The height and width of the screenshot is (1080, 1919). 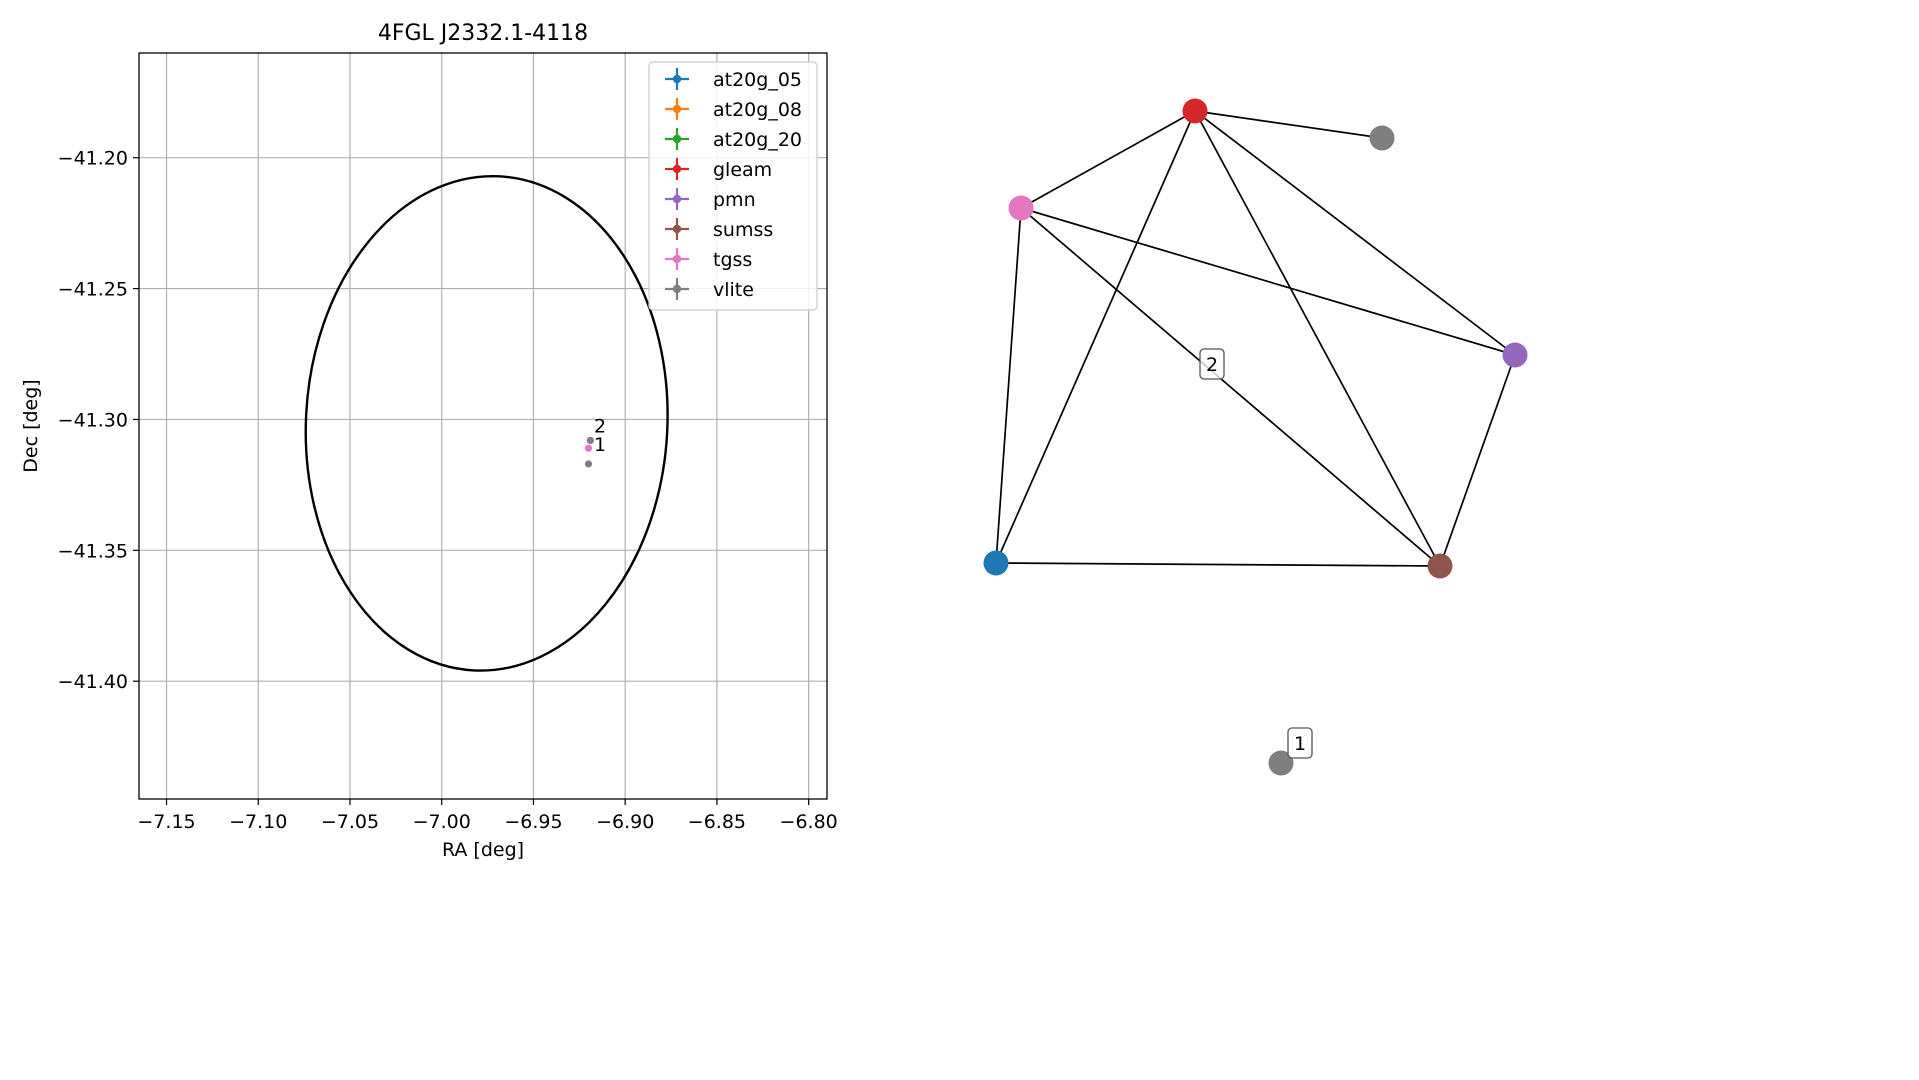 I want to click on network-node-vlite_b, so click(x=1281, y=763).